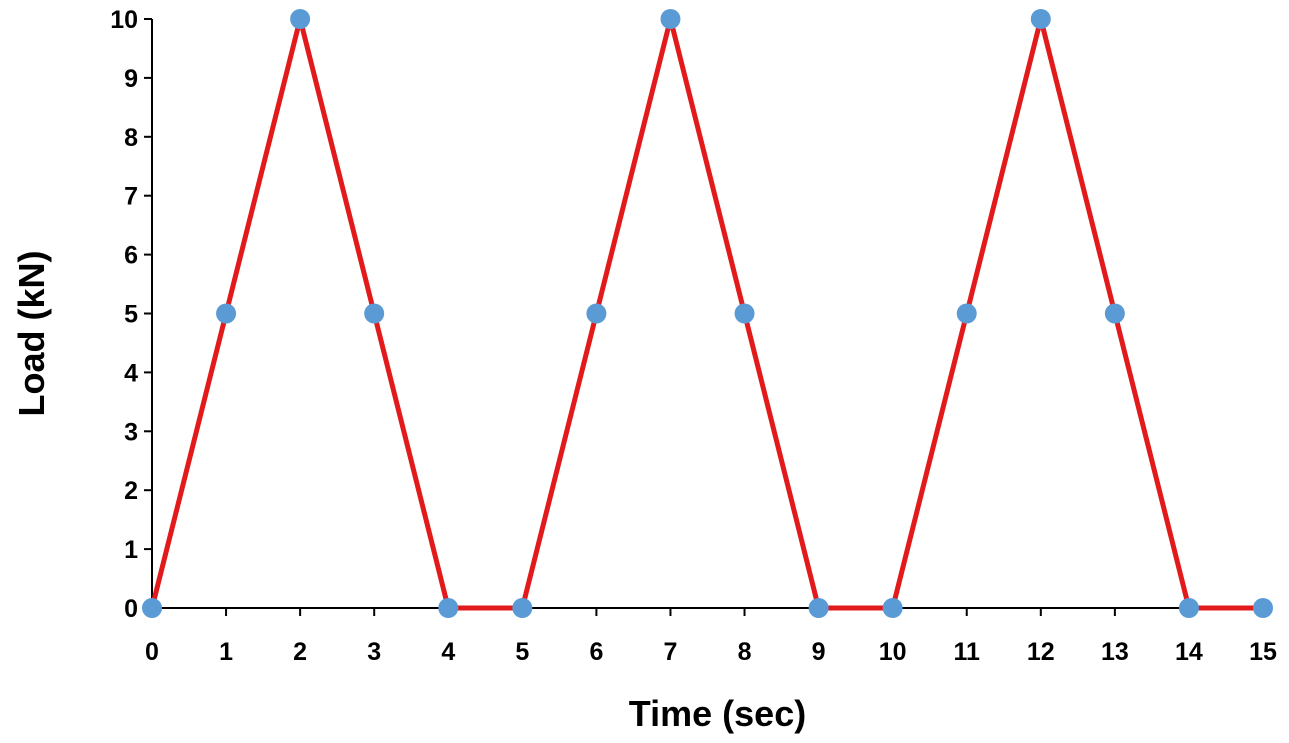 This screenshot has height=743, width=1289. What do you see at coordinates (152, 652) in the screenshot?
I see `x-tick-label: 0` at bounding box center [152, 652].